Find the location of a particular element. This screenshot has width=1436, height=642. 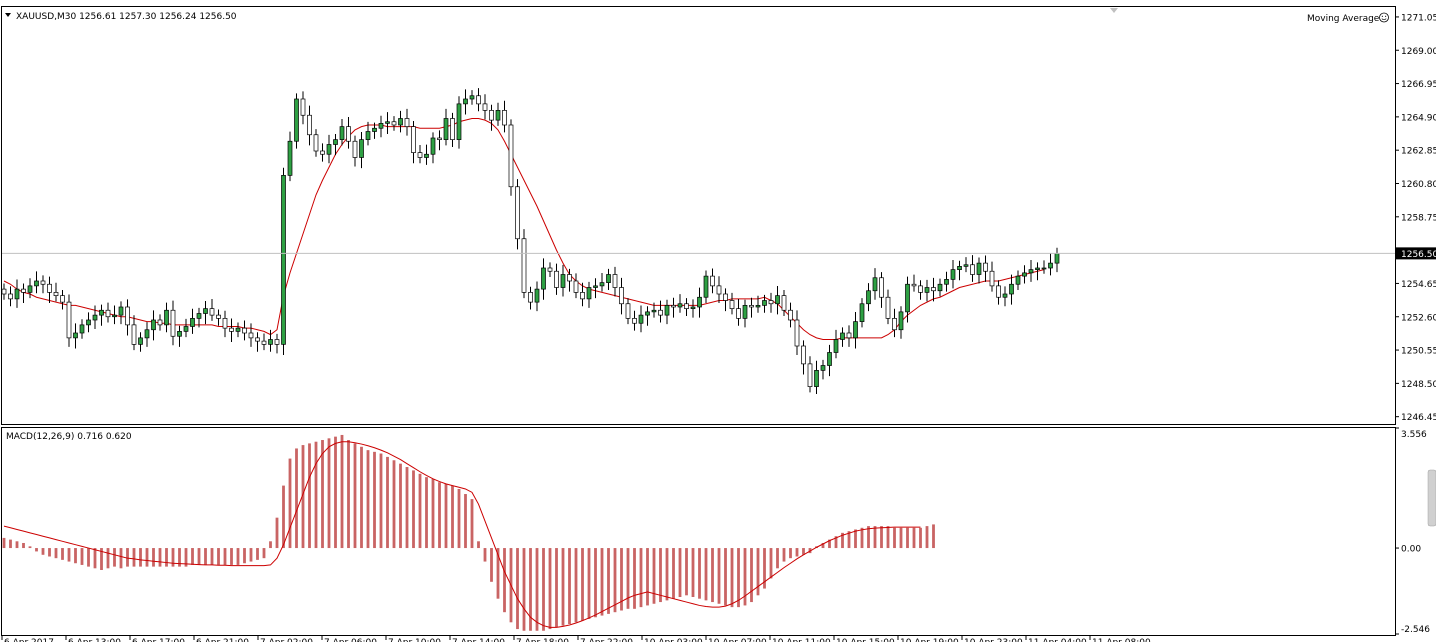

time-tick-label: 10 Apr 15:00 is located at coordinates (865, 640).